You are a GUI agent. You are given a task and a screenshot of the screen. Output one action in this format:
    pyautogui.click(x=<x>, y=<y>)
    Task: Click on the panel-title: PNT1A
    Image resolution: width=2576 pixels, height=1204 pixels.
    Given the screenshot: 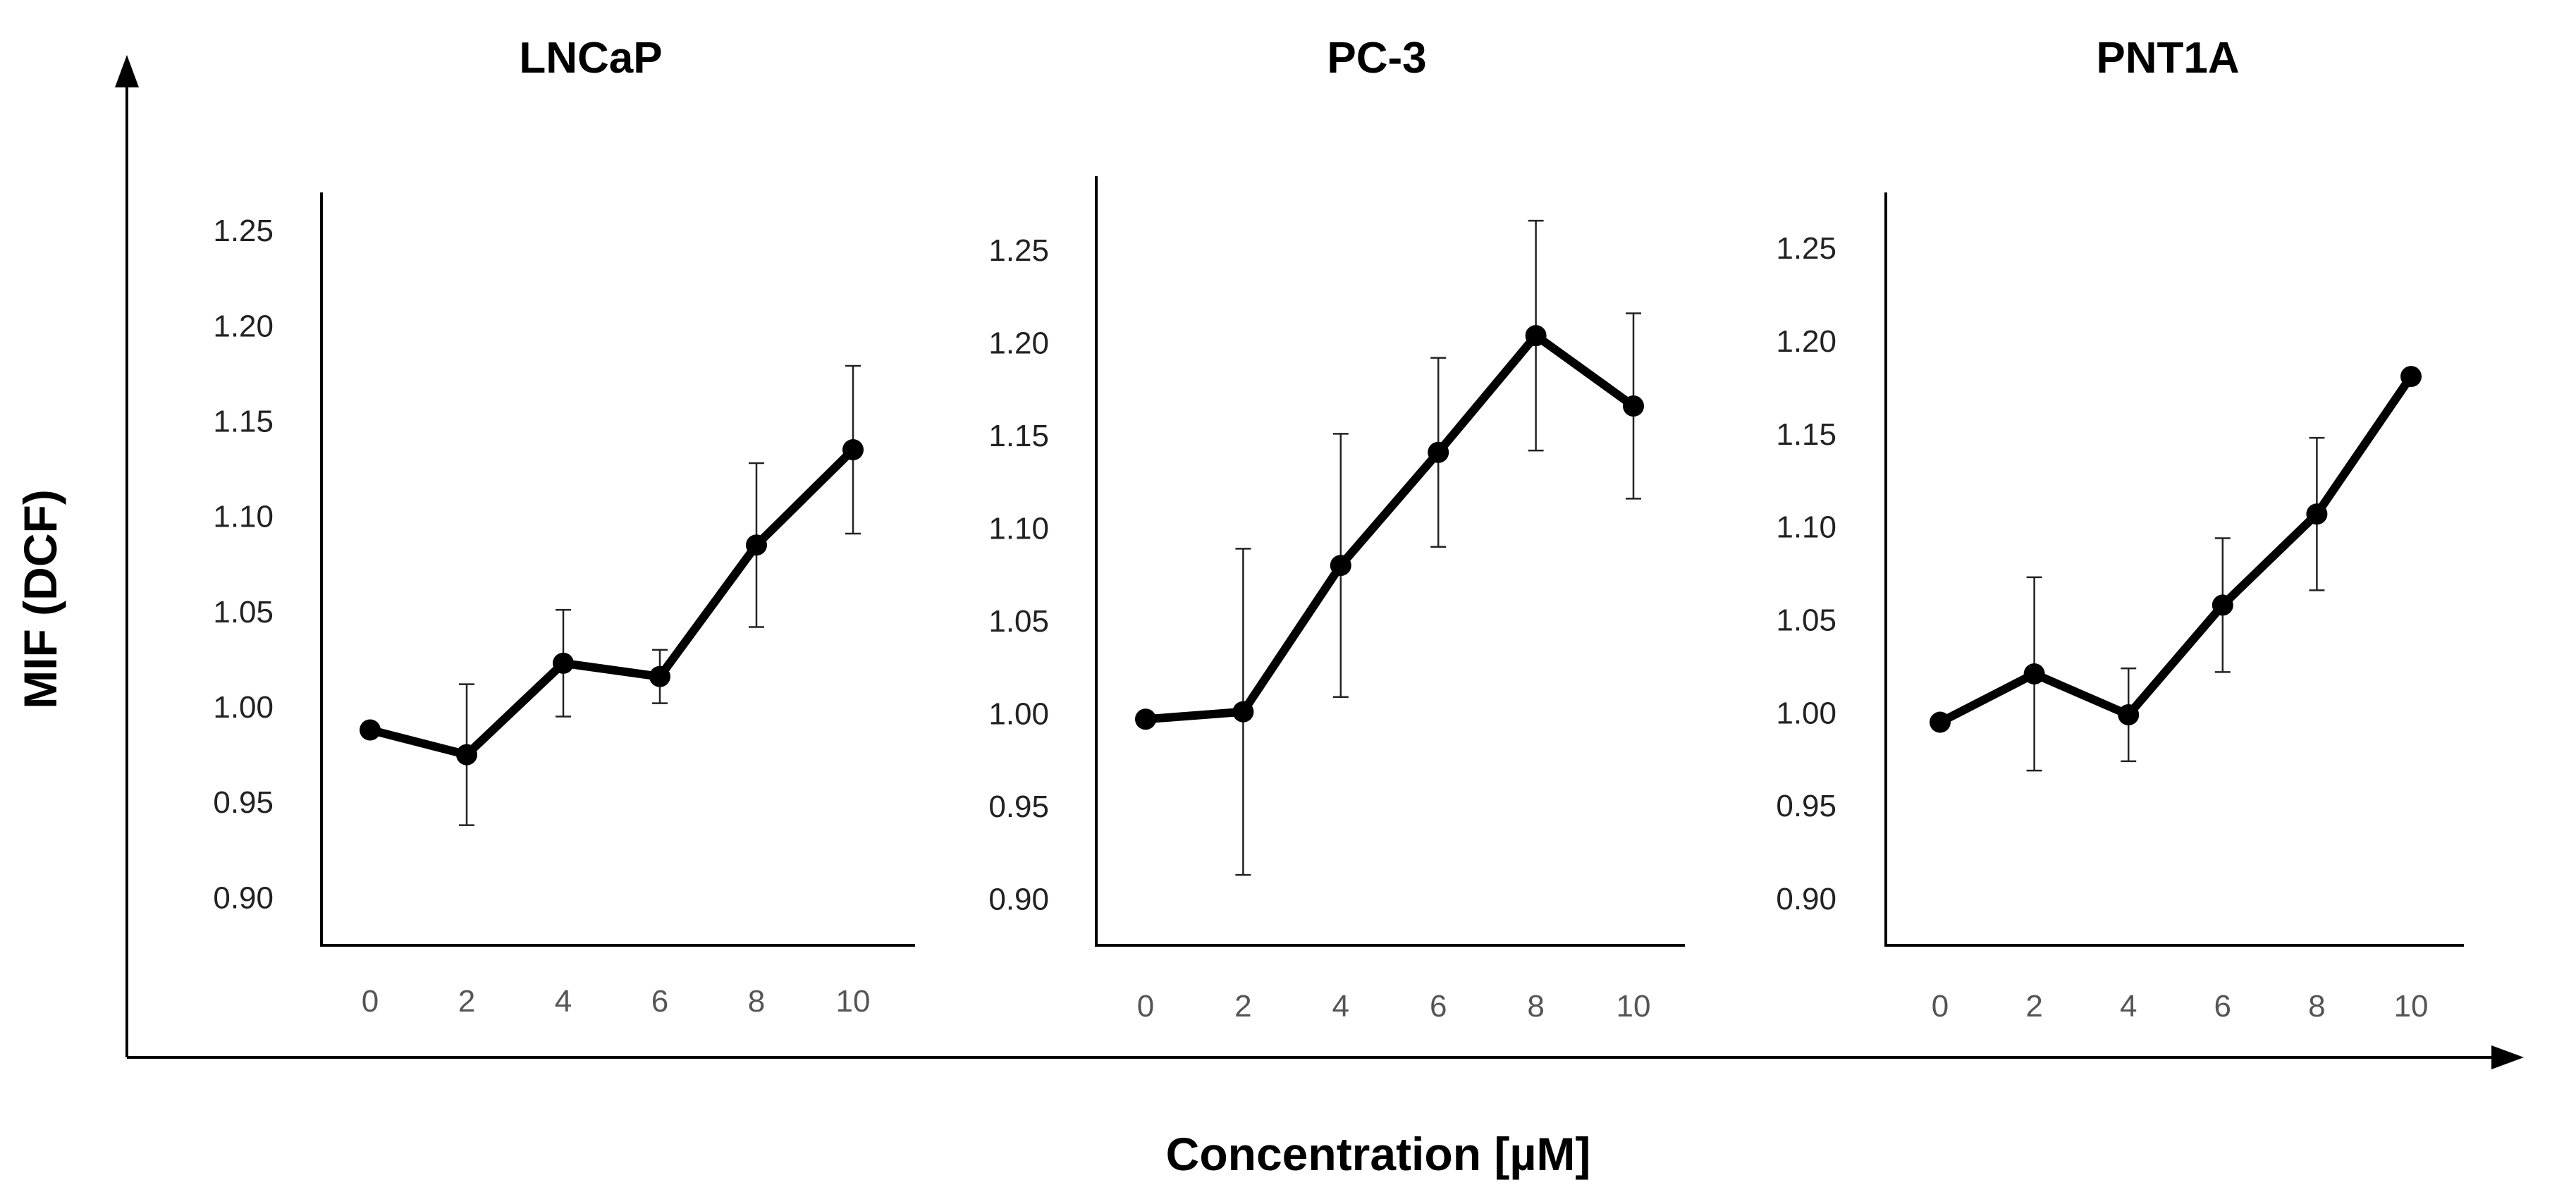 What is the action you would take?
    pyautogui.click(x=2167, y=58)
    